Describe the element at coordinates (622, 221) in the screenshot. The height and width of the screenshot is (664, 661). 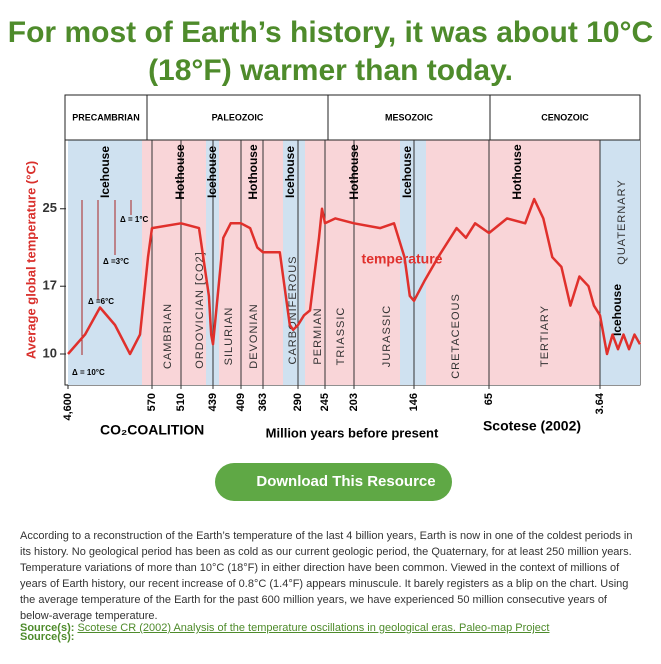
I see `period-label: QUATERNARY` at that location.